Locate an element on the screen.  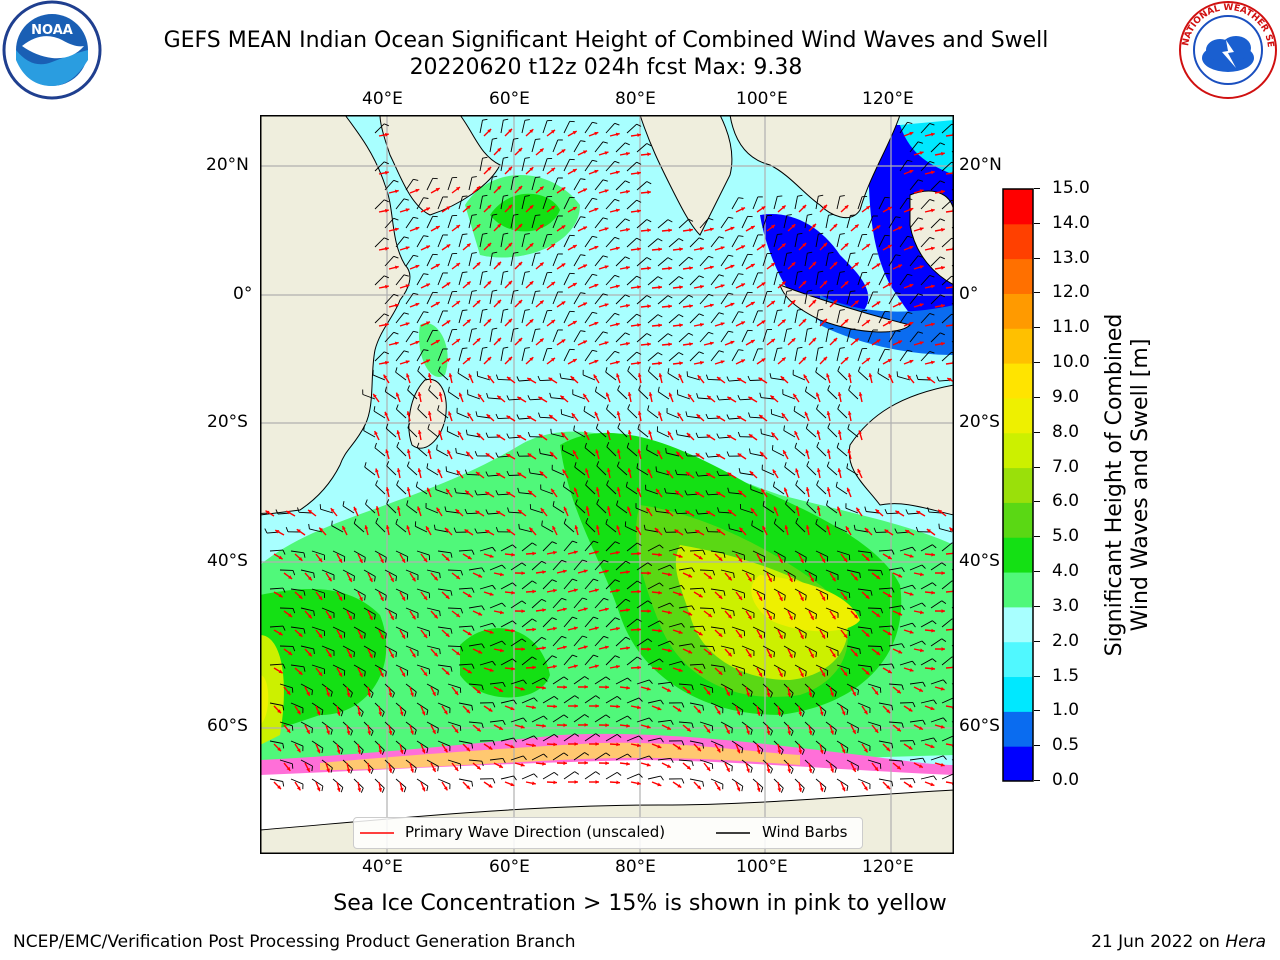
lon-tick-top-40e: 40°E is located at coordinates (382, 99).